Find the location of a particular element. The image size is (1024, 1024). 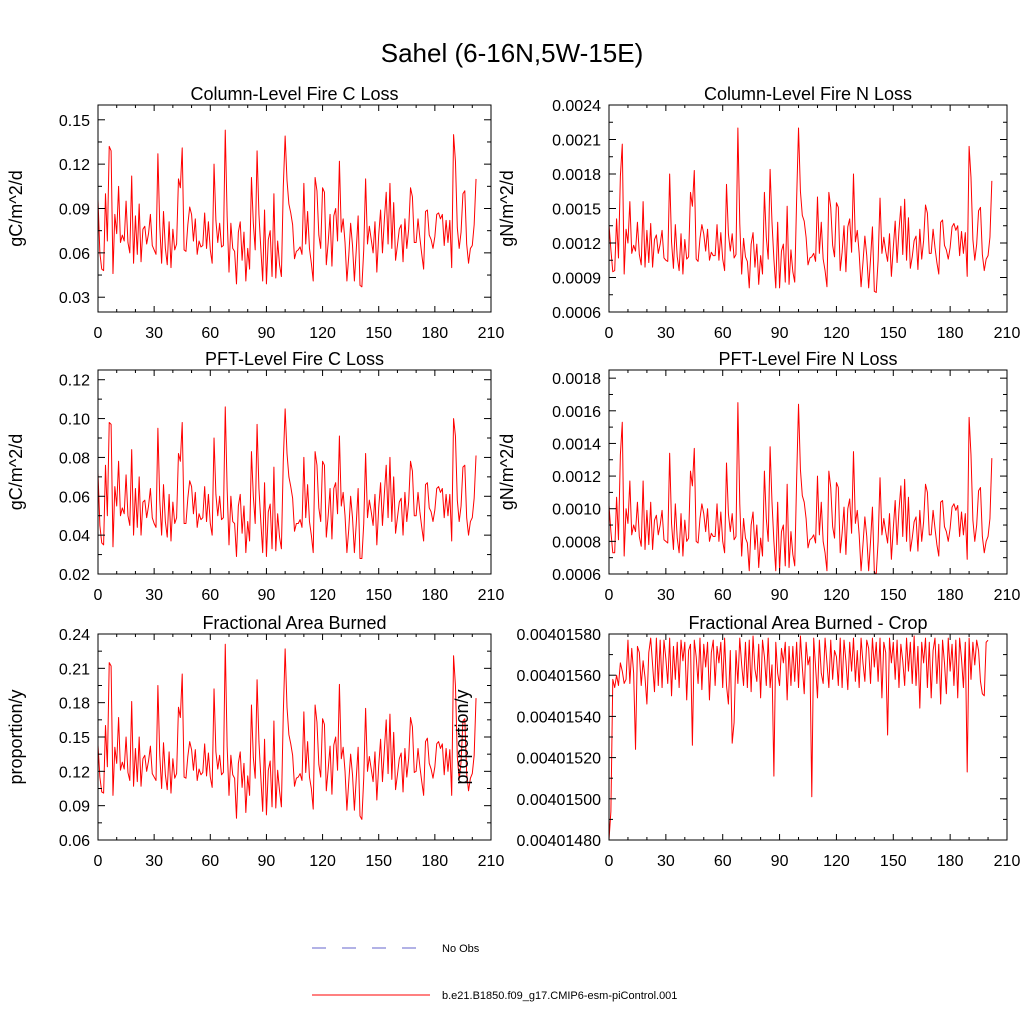

y-tick-label: 0.0018 is located at coordinates (576, 379).